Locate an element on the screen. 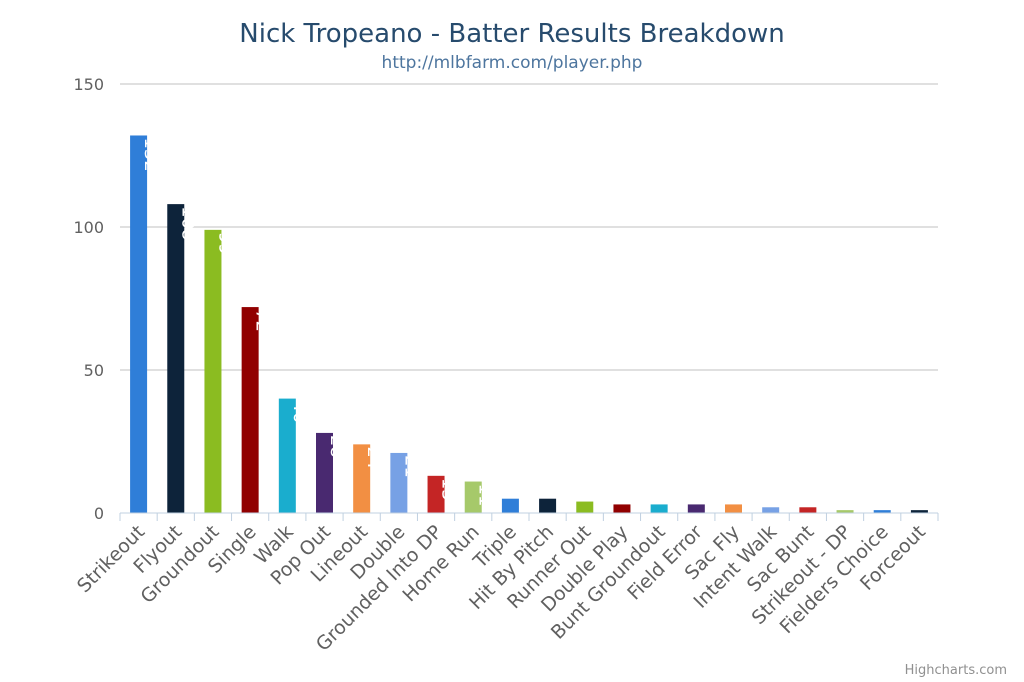 Image resolution: width=1024 pixels, height=682 pixels. data-label: 108 is located at coordinates (187, 223).